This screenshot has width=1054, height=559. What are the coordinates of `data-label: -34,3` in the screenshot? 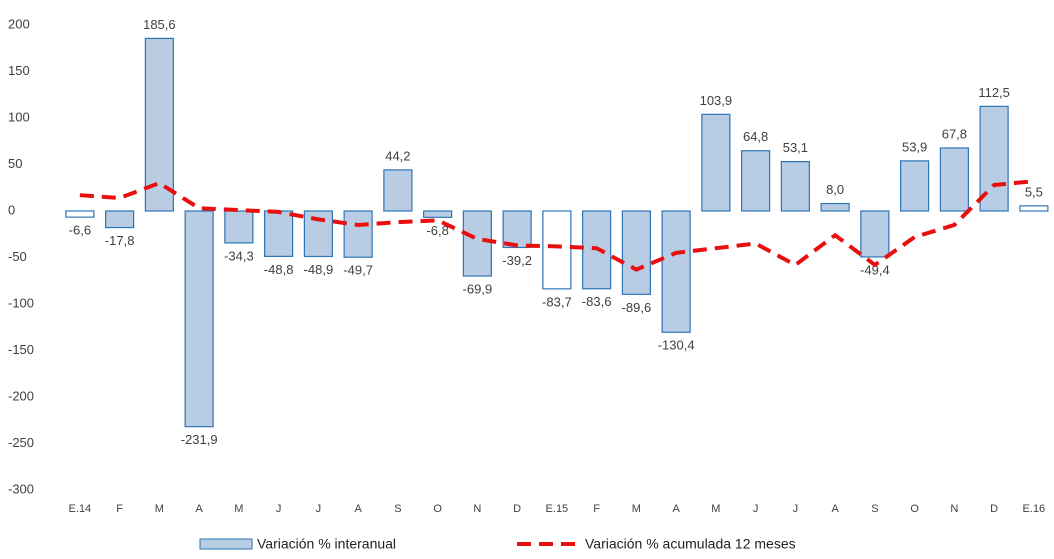 It's located at (239, 255).